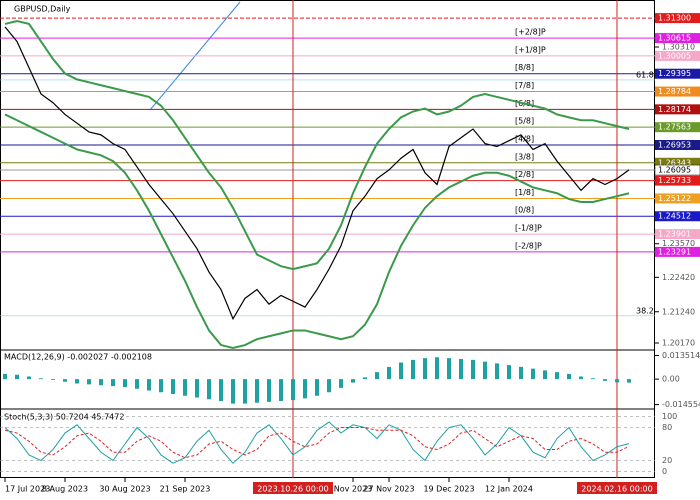 The width and height of the screenshot is (700, 500). I want to click on x-tick-label: 27 Nov 2023, so click(388, 489).